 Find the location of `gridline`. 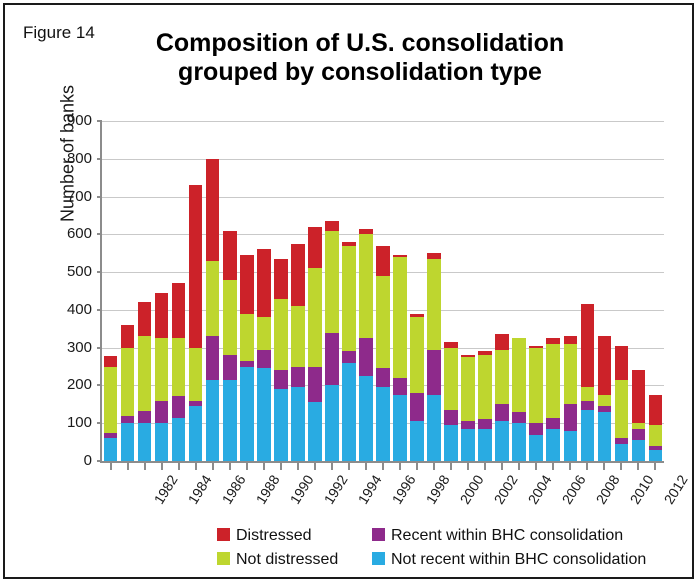

gridline is located at coordinates (383, 197).